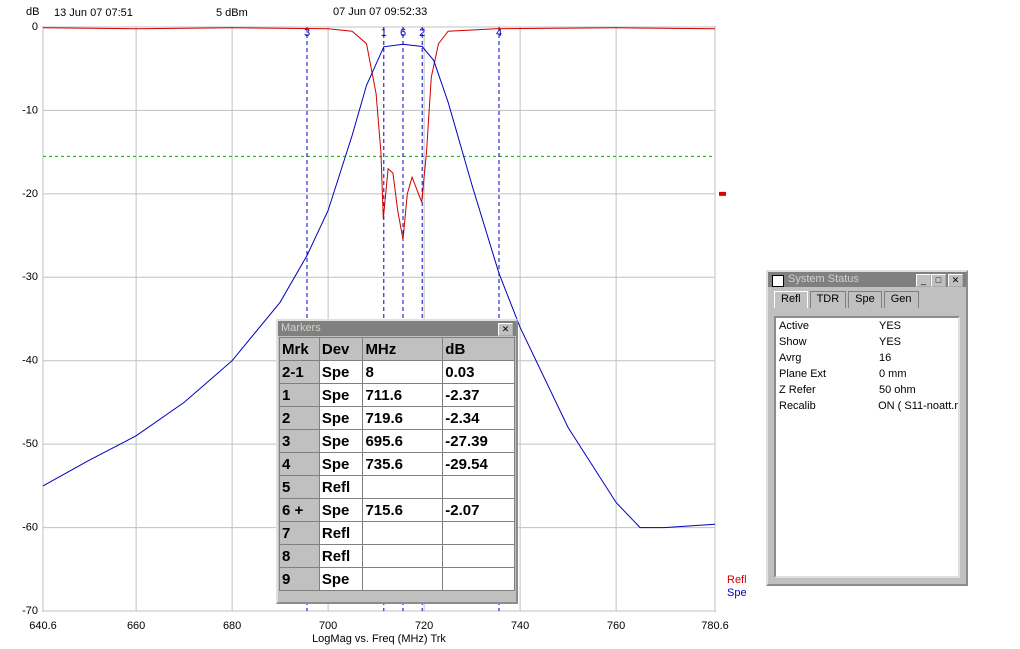 Image resolution: width=1020 pixels, height=649 pixels. What do you see at coordinates (901, 299) in the screenshot?
I see `tab: Gen` at bounding box center [901, 299].